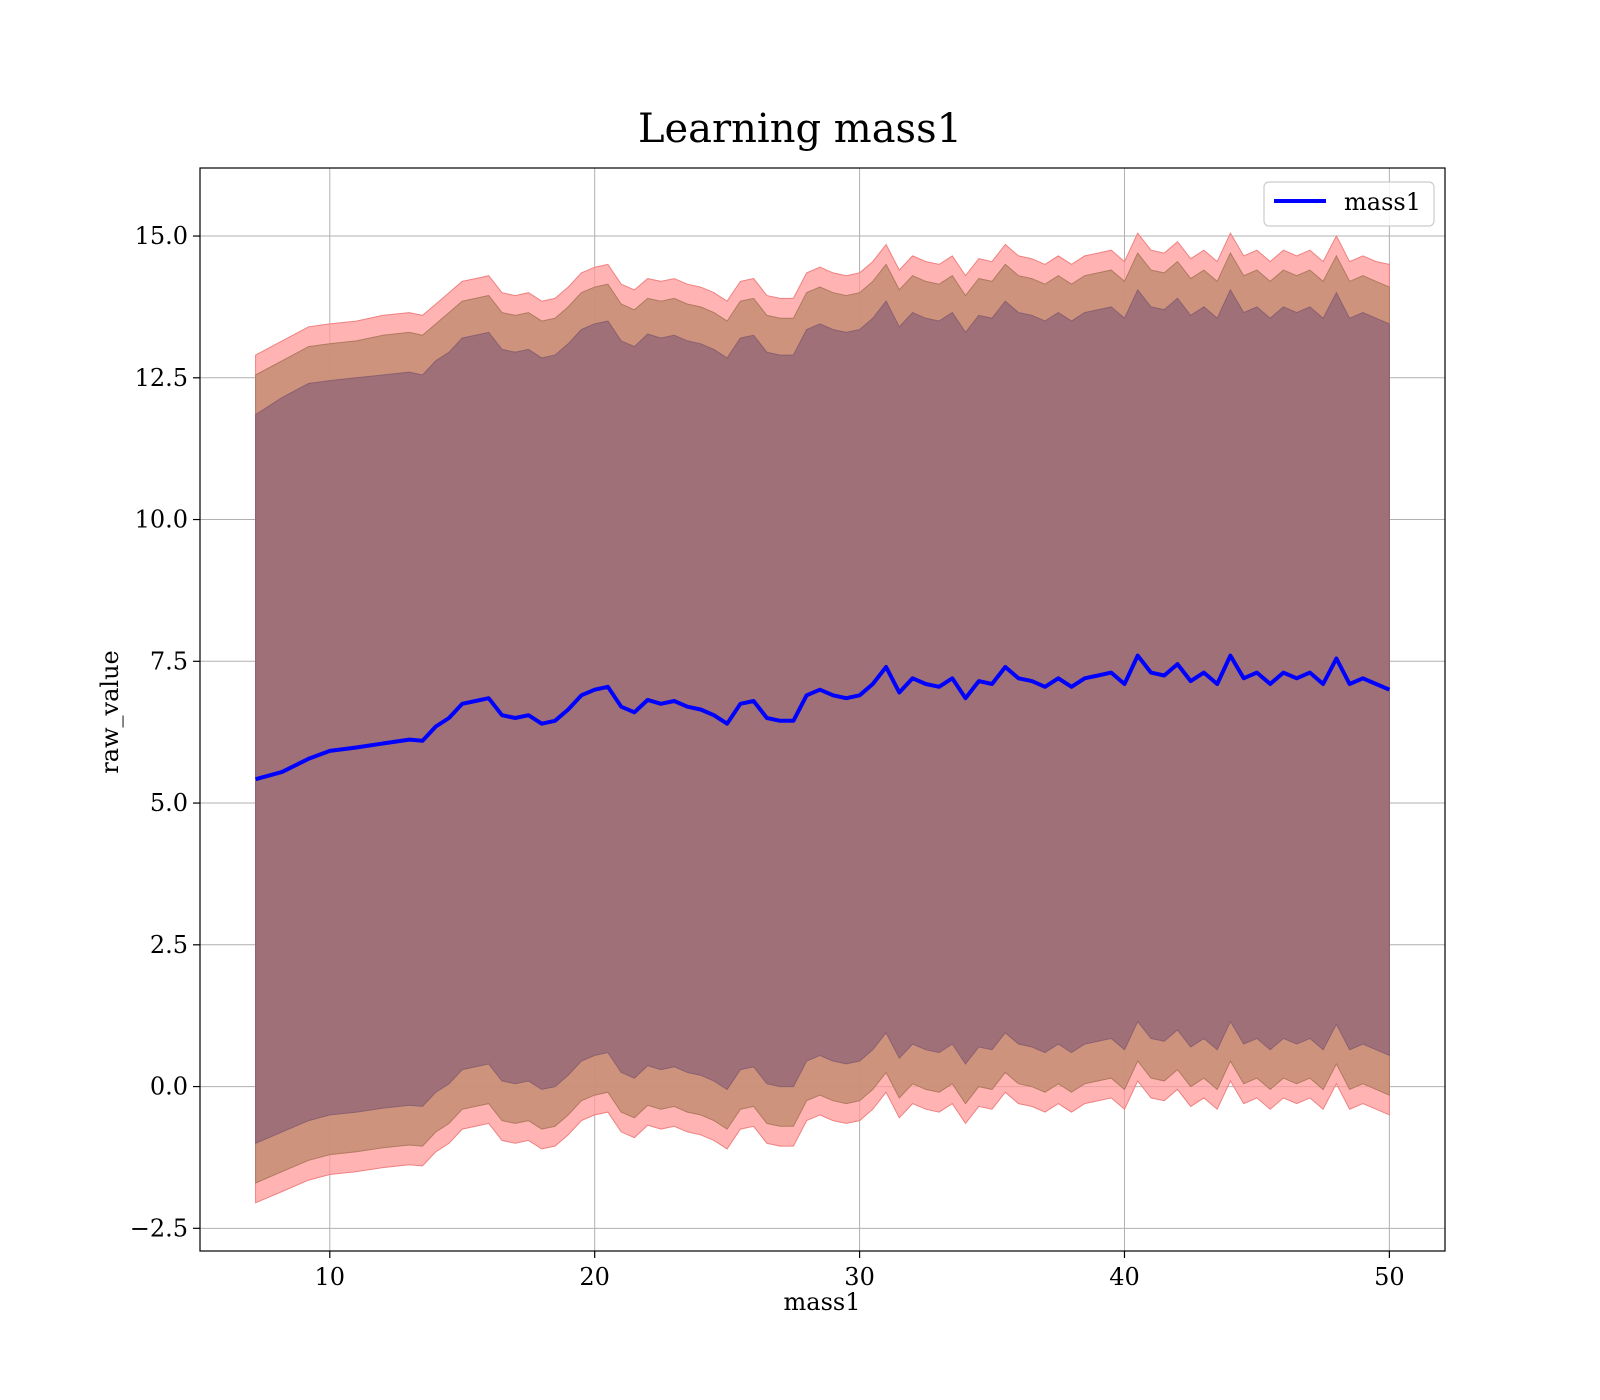  I want to click on x-tick-label: 20, so click(594, 1277).